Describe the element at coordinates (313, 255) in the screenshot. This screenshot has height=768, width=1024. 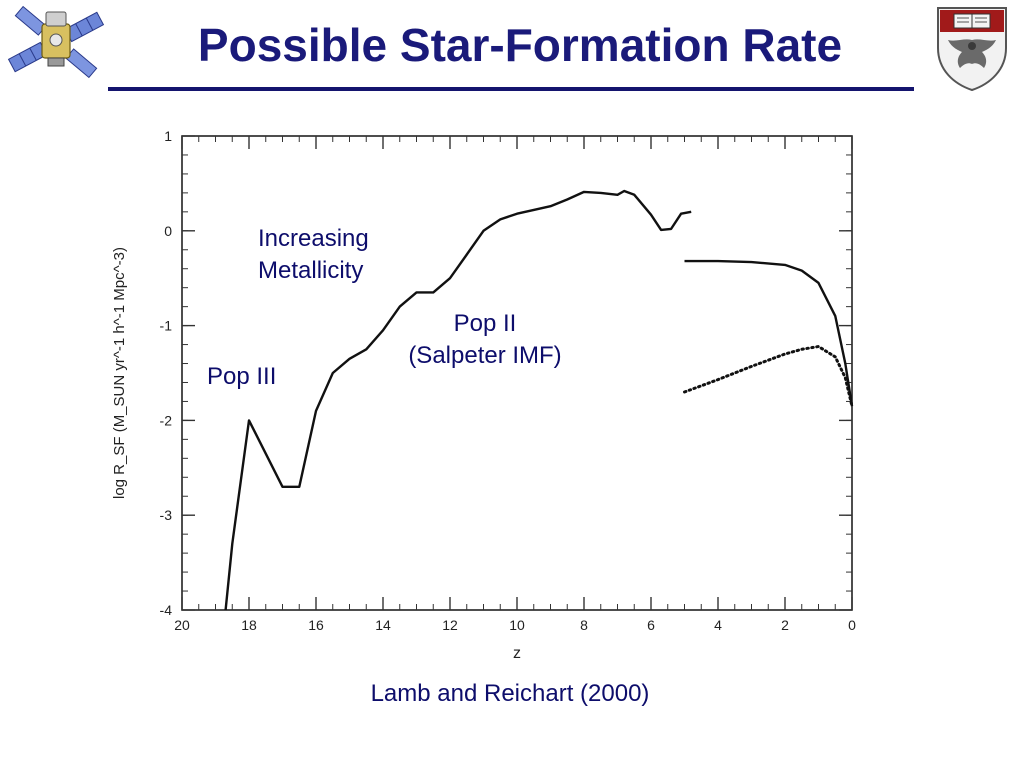
I see `increasing-metallicity-label: Increasing Metallicity` at that location.